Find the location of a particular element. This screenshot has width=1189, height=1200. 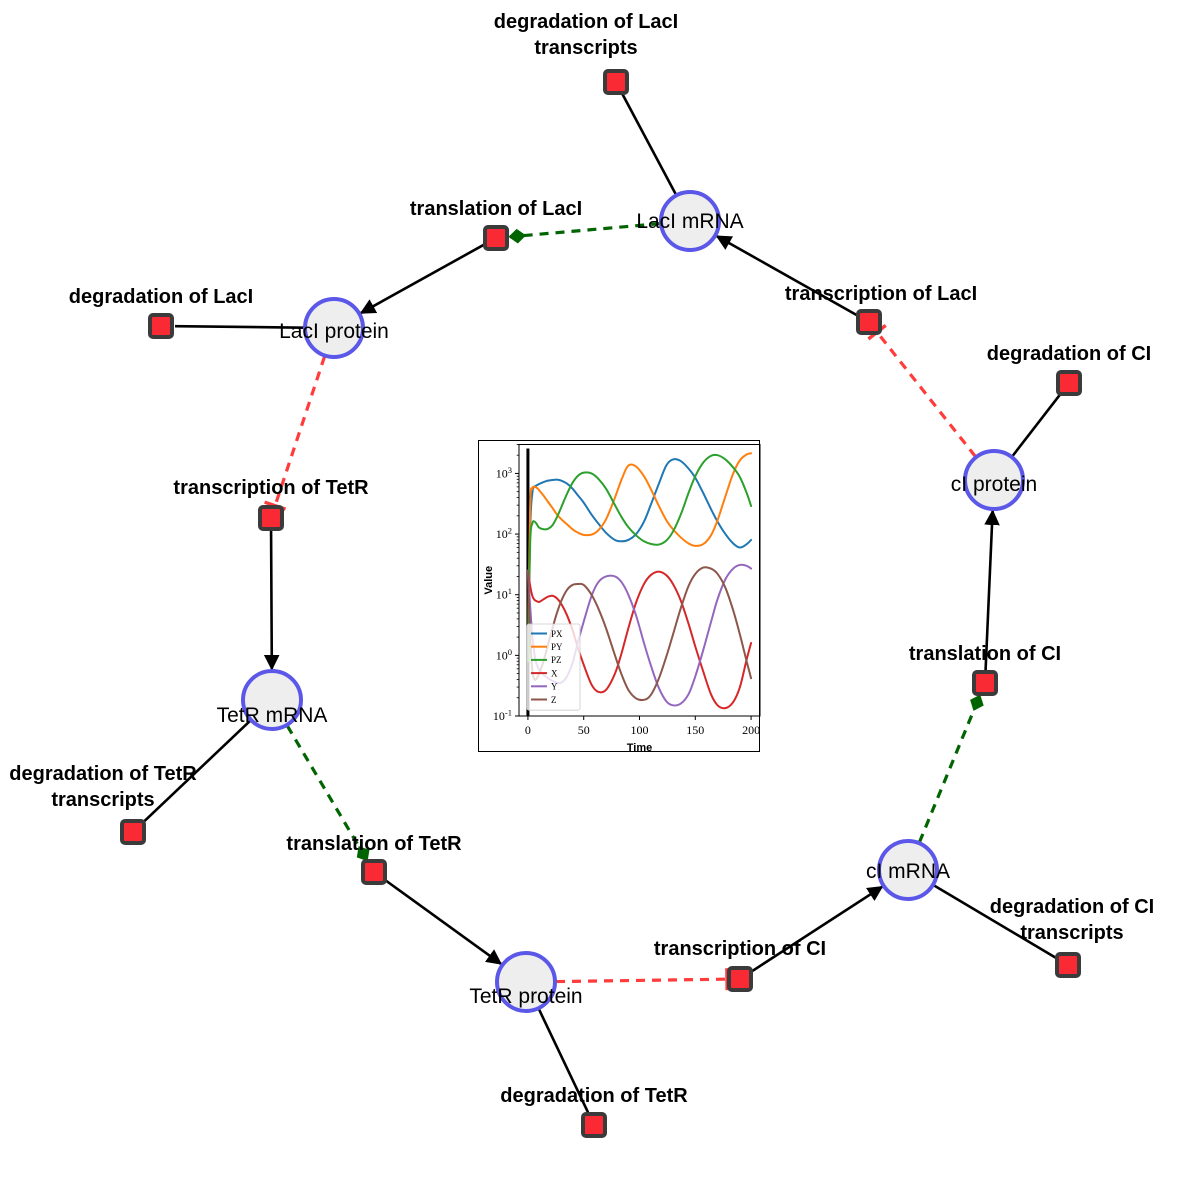

legend-label-px: PX is located at coordinates (557, 634).